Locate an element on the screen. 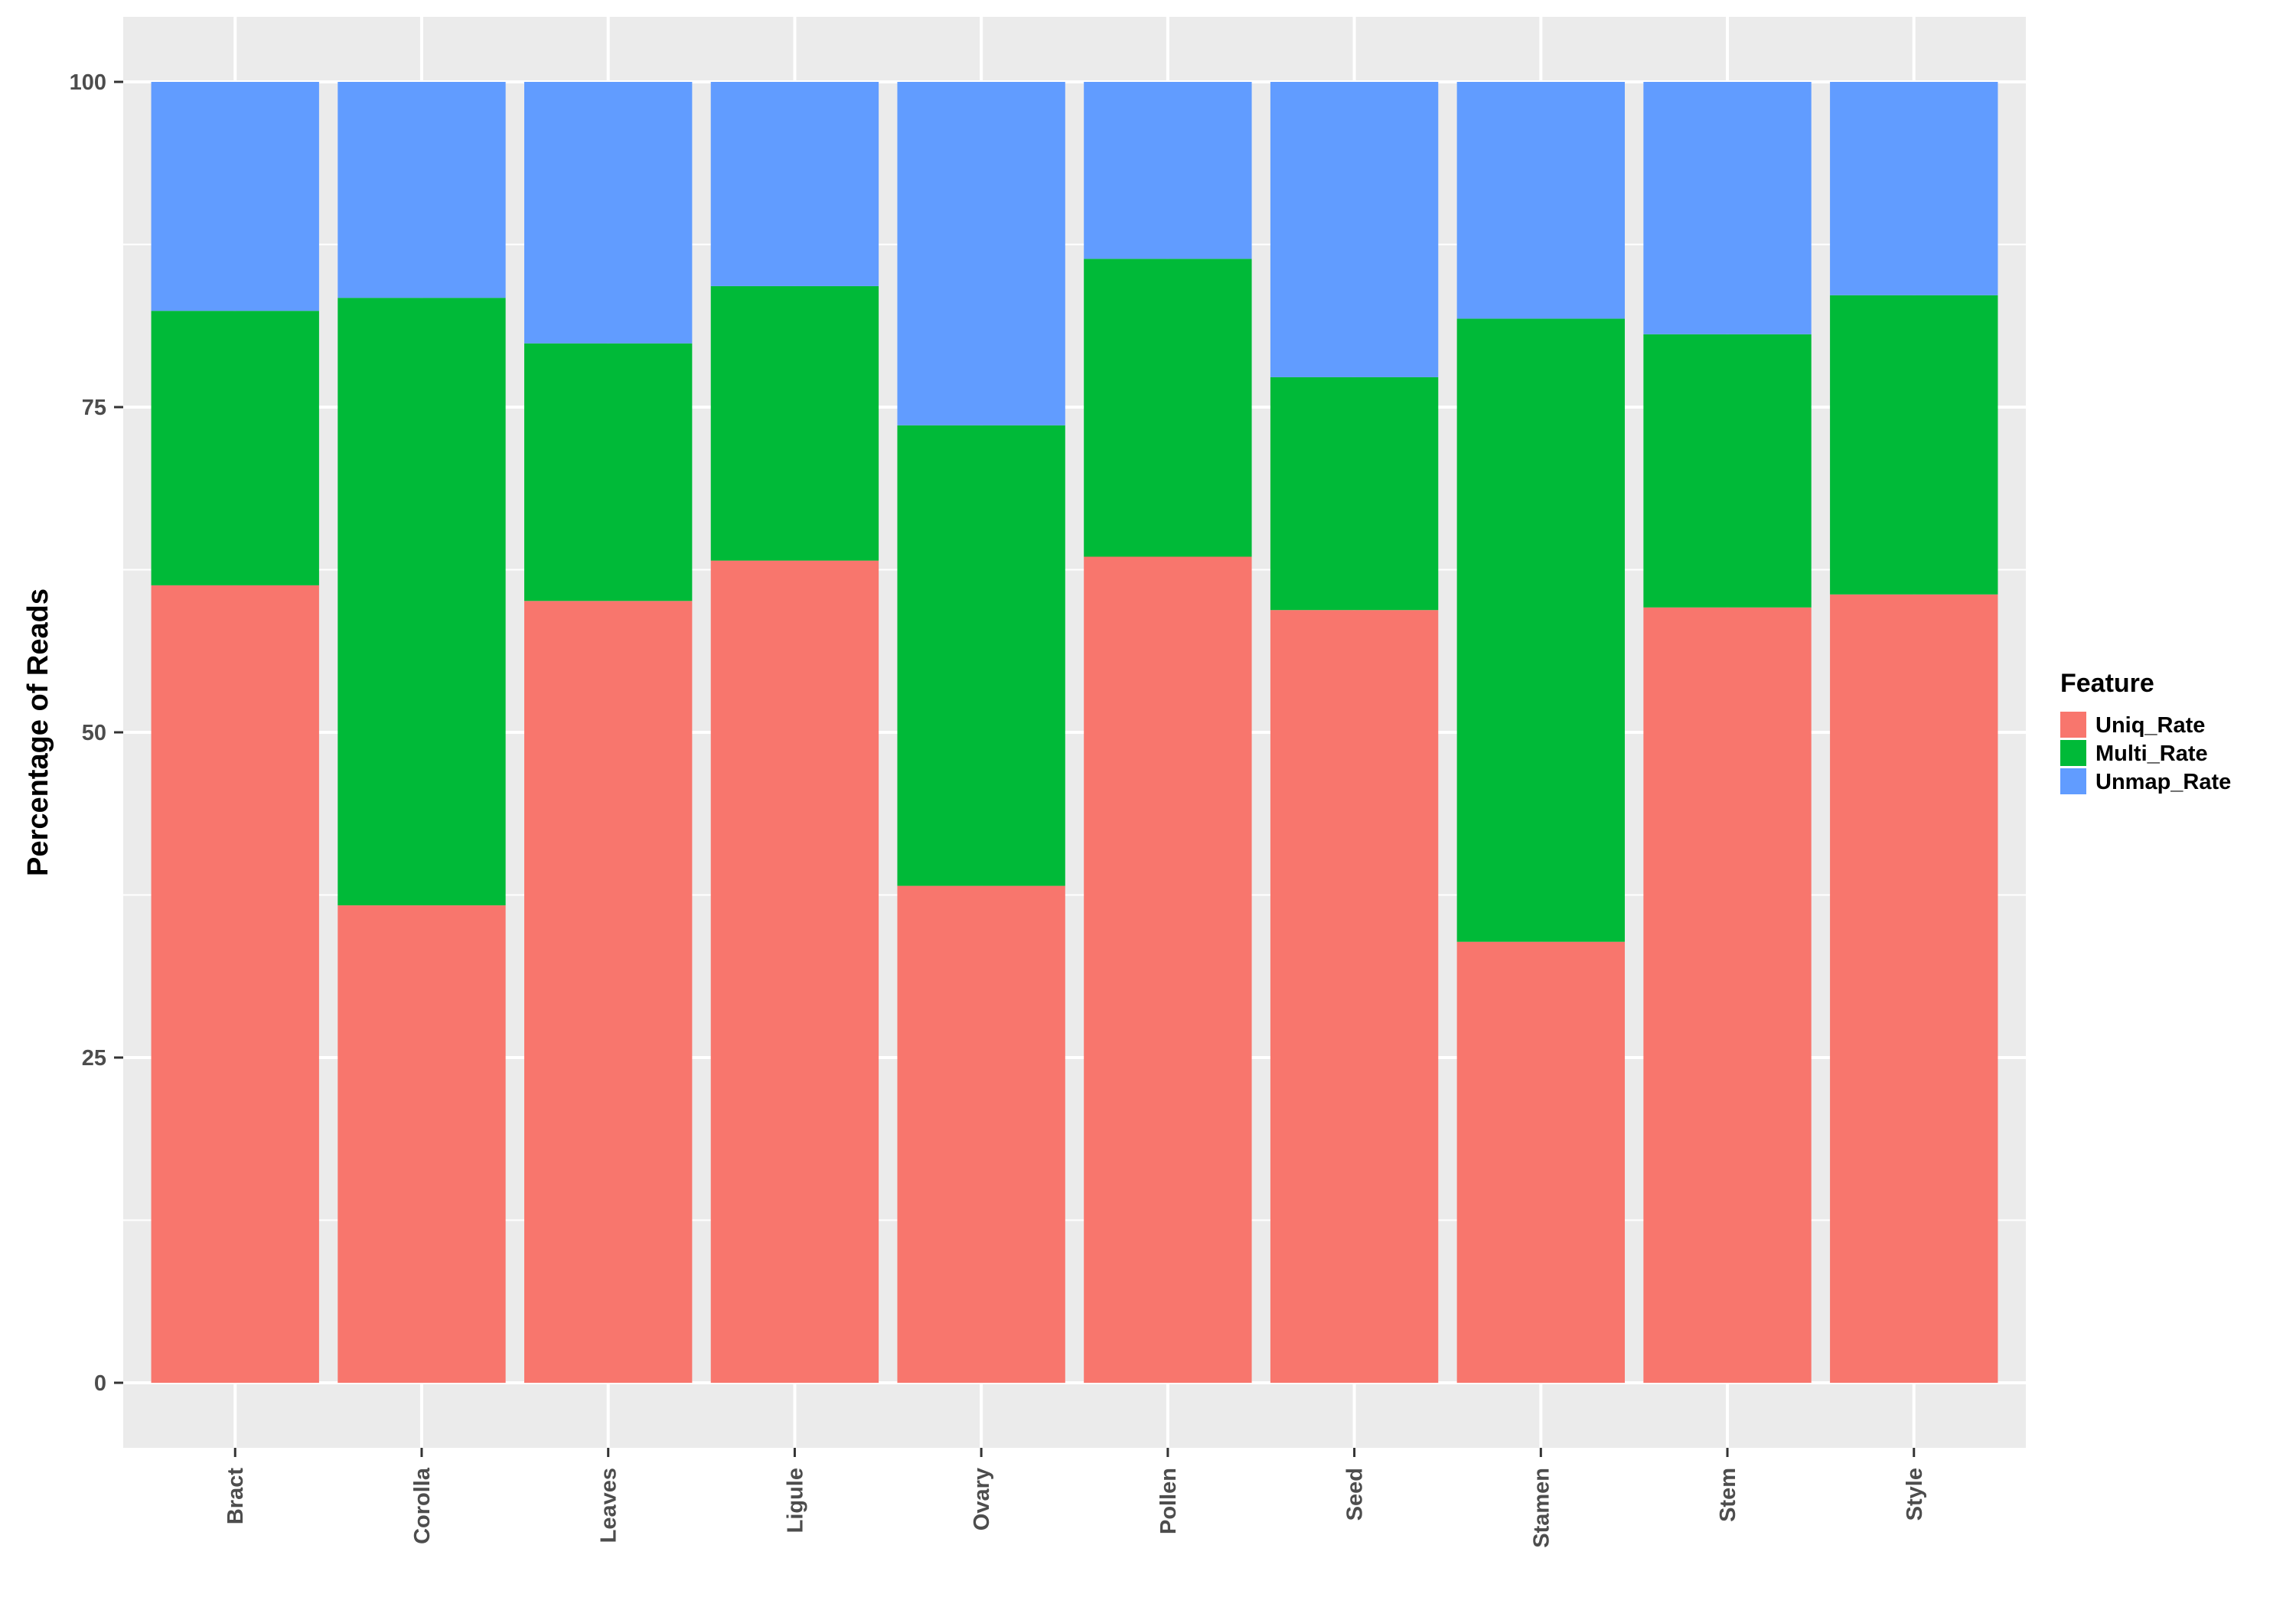 This screenshot has height=1607, width=2296. legend-swatch-uniq-rate is located at coordinates (2073, 725).